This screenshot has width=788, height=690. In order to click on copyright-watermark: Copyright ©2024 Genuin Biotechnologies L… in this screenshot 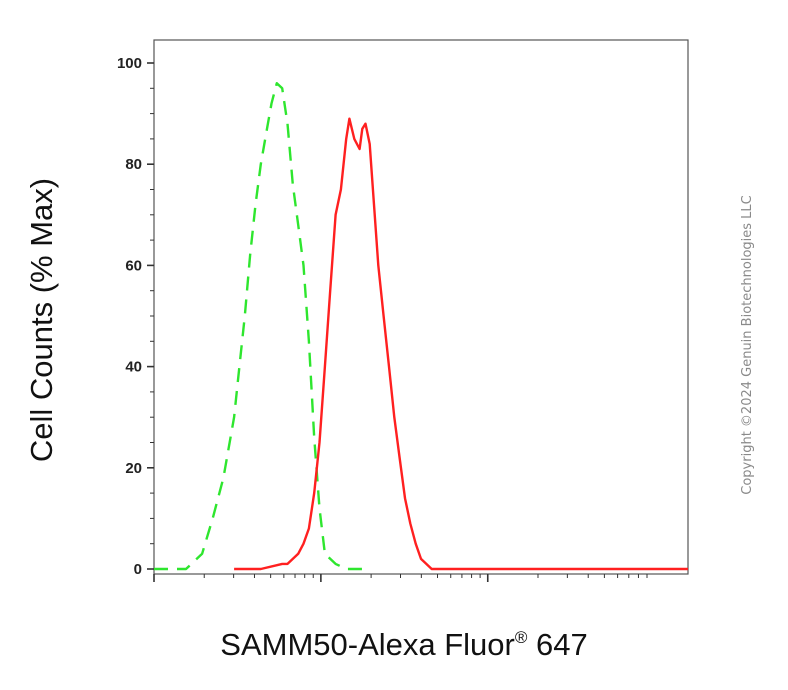, I will do `click(747, 344)`.